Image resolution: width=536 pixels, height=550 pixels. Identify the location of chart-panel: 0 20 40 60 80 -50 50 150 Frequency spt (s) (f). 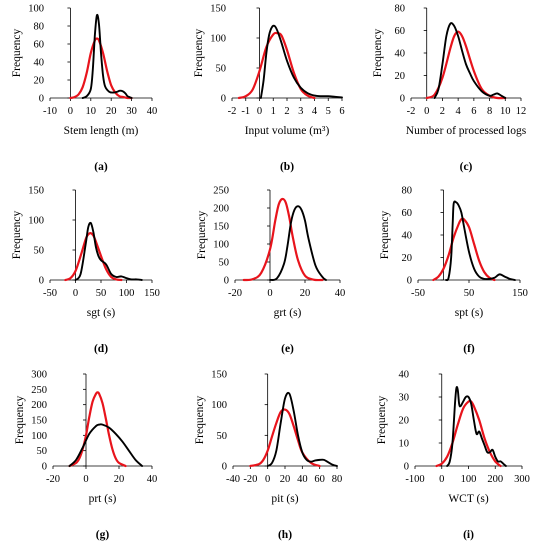
(453, 271).